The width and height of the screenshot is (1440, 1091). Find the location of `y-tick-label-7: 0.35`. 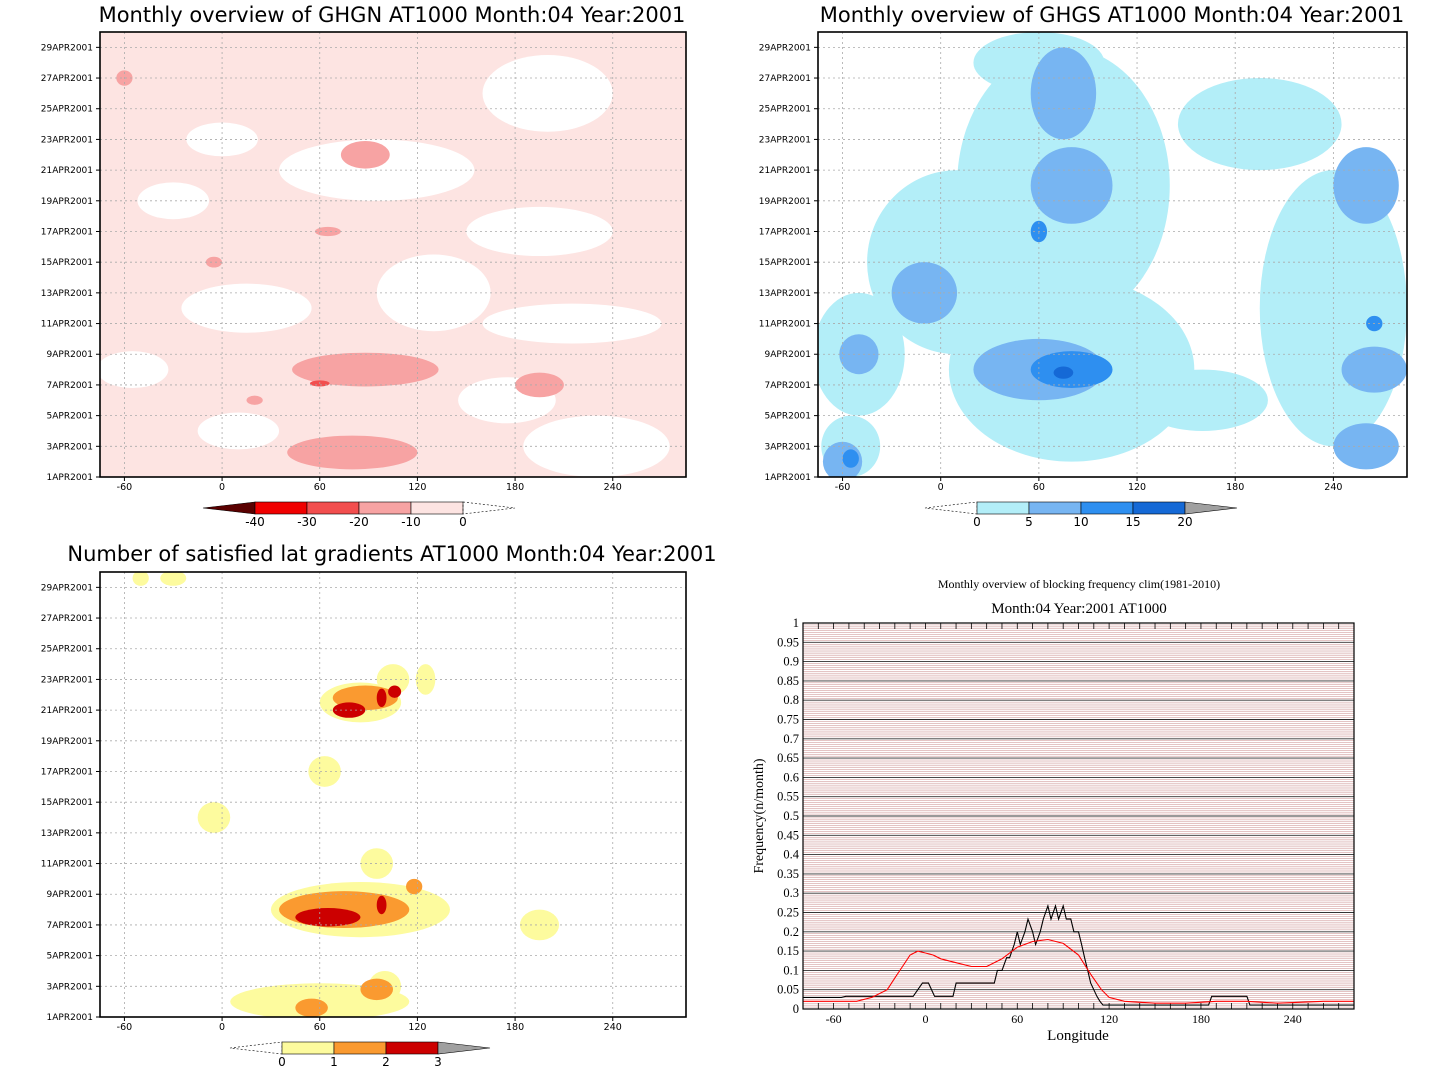

y-tick-label-7: 0.35 is located at coordinates (788, 874).